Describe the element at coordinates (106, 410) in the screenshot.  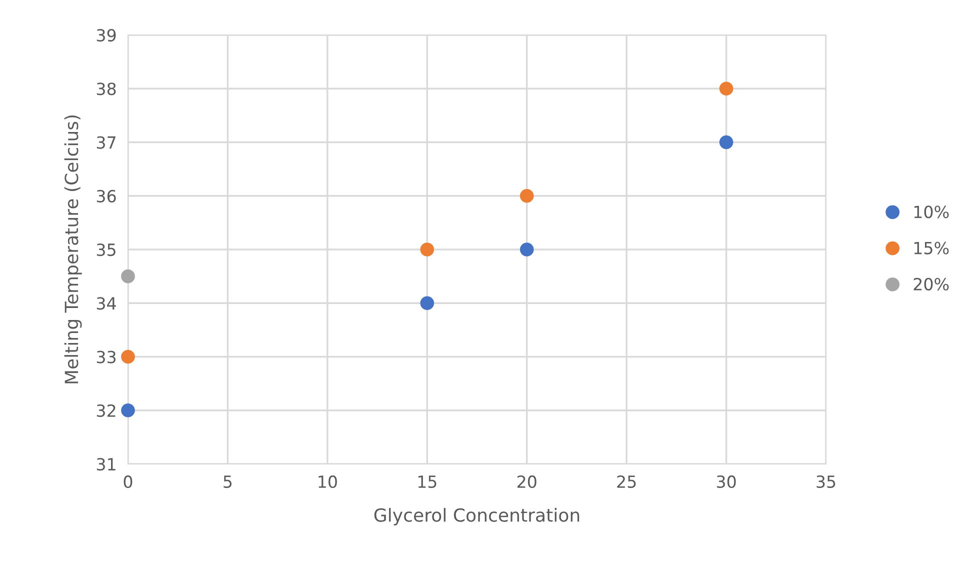
I see `y-tick-label: 32` at that location.